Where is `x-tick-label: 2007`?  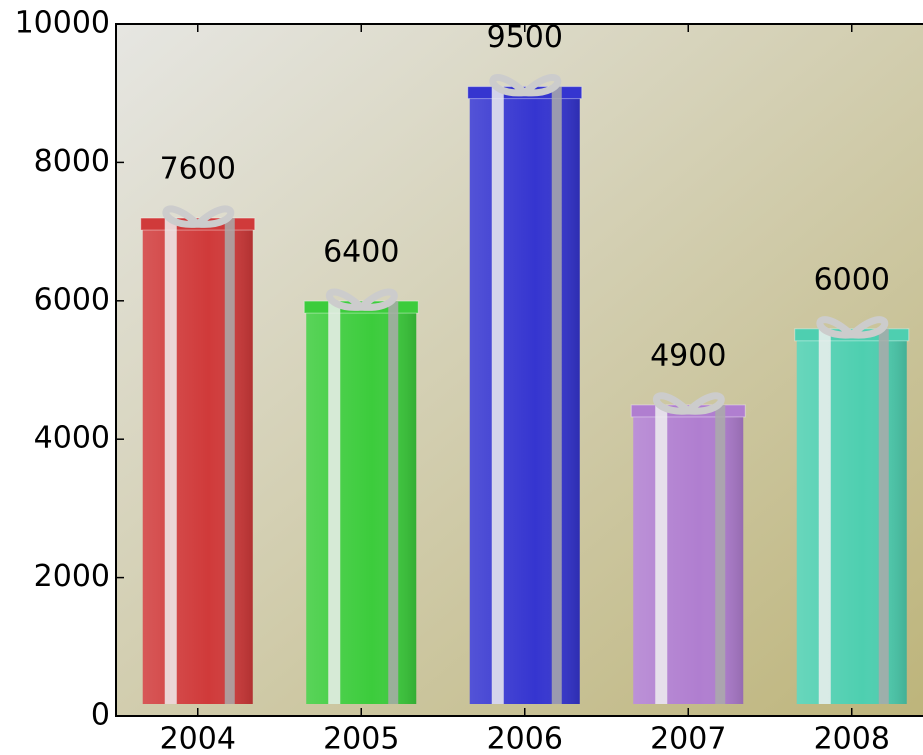 x-tick-label: 2007 is located at coordinates (688, 738).